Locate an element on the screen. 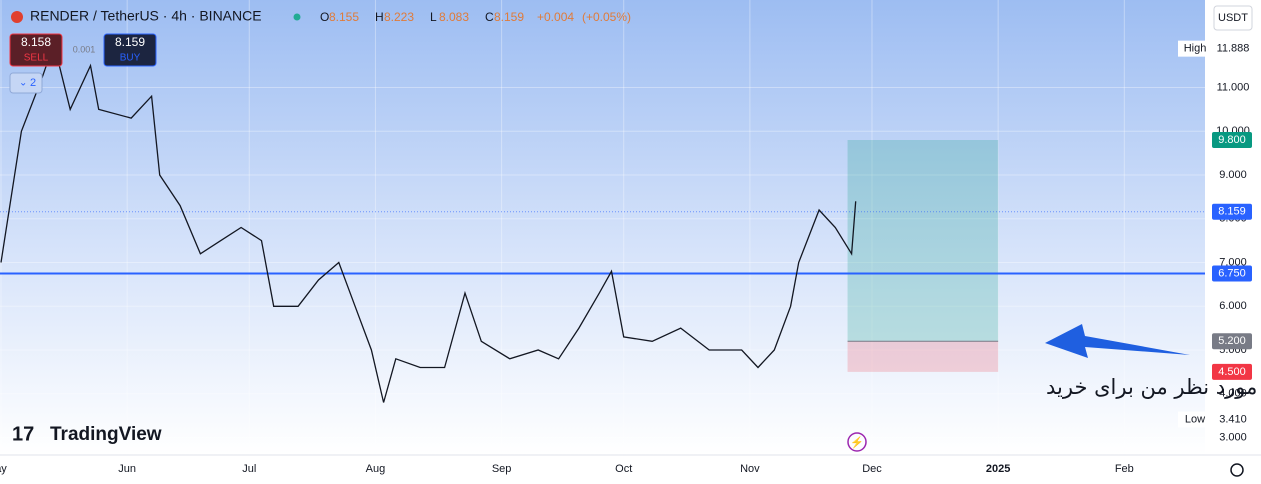  currency-button is located at coordinates (1233, 18).